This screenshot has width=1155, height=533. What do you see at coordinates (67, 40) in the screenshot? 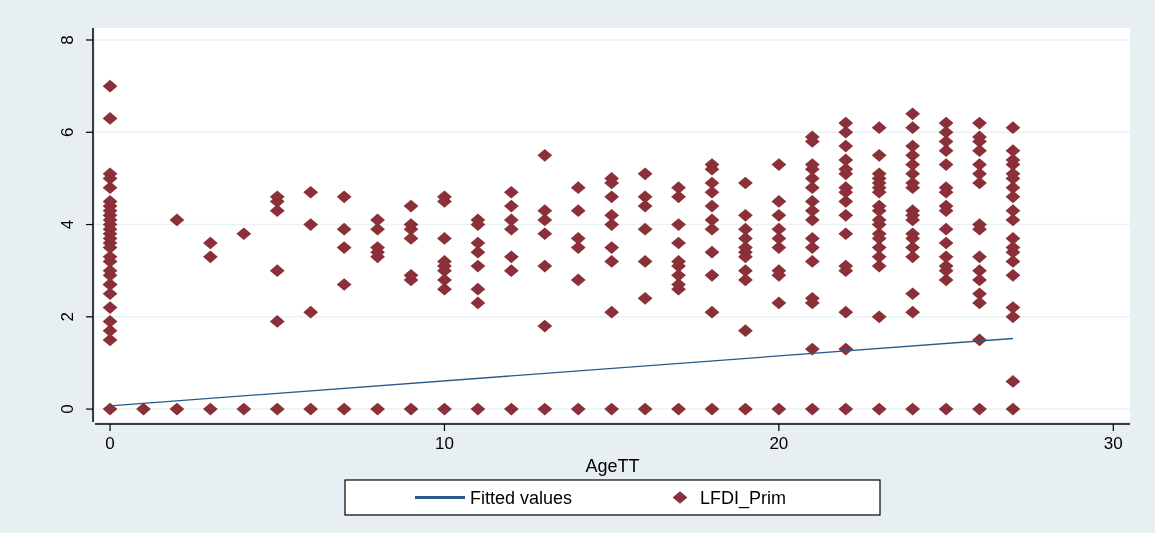
I see `y-tick-label: 8` at bounding box center [67, 40].